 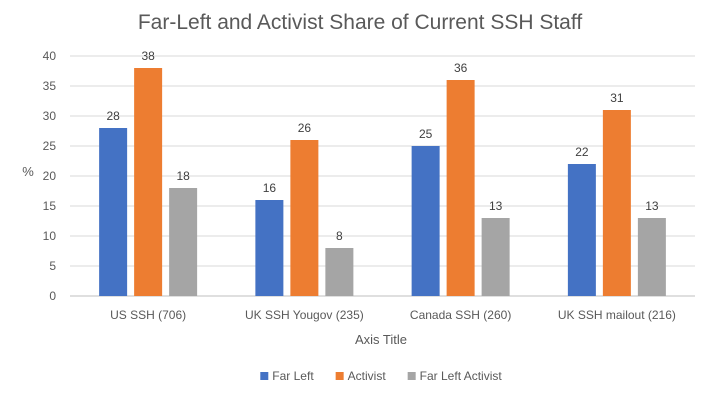 I want to click on y-tick-label: 30, so click(x=50, y=116).